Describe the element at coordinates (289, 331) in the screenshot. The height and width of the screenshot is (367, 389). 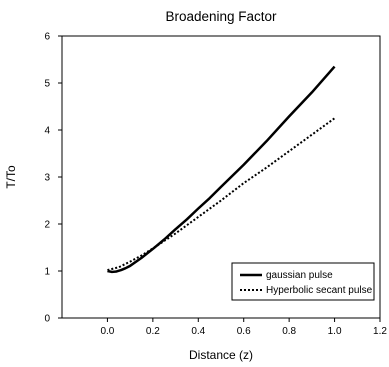
I see `x-tick-label: 0.8` at that location.